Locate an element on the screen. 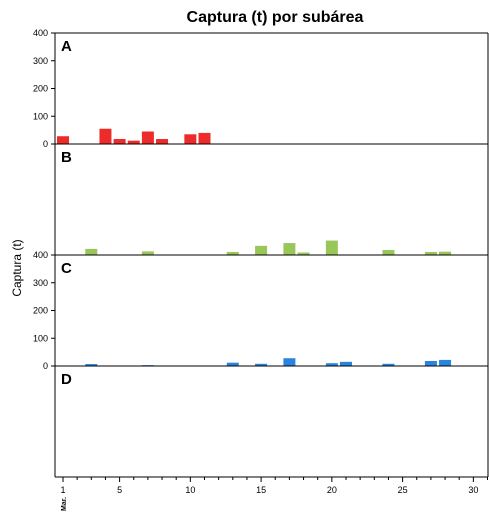 This screenshot has height=521, width=489. x-tick-label: 10 is located at coordinates (190, 490).